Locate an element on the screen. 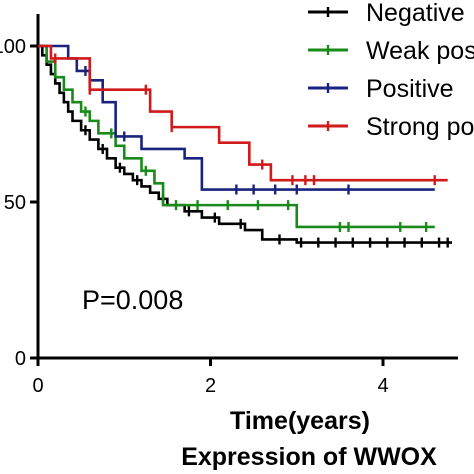  legend-label: Positive is located at coordinates (410, 89).